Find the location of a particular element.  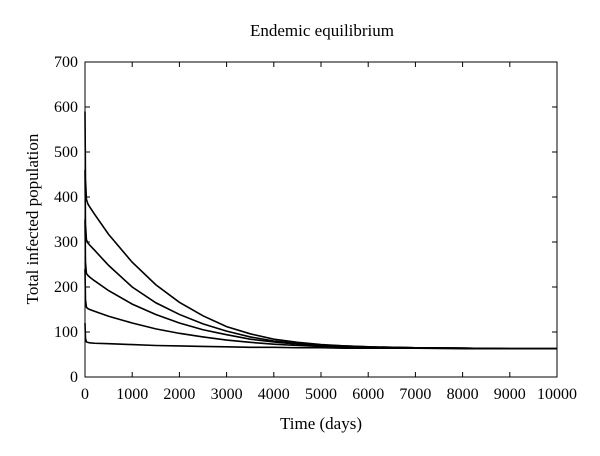

x-tick-label: 10000 is located at coordinates (557, 394).